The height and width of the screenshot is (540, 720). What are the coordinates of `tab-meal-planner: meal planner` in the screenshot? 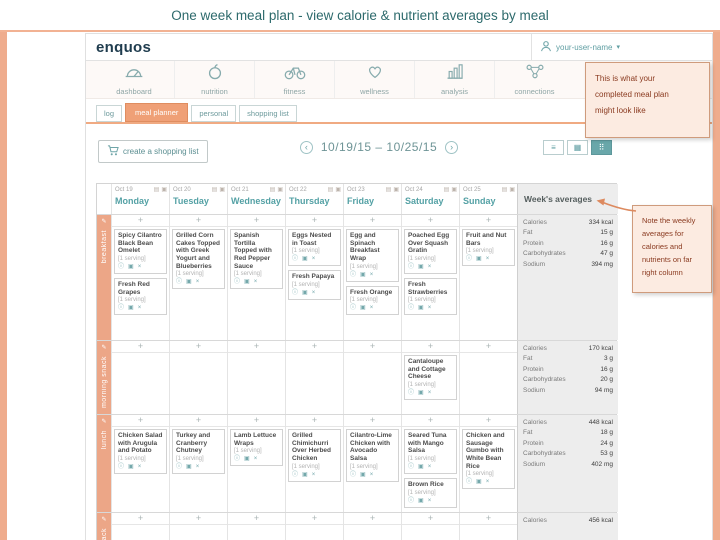 It's located at (157, 112).